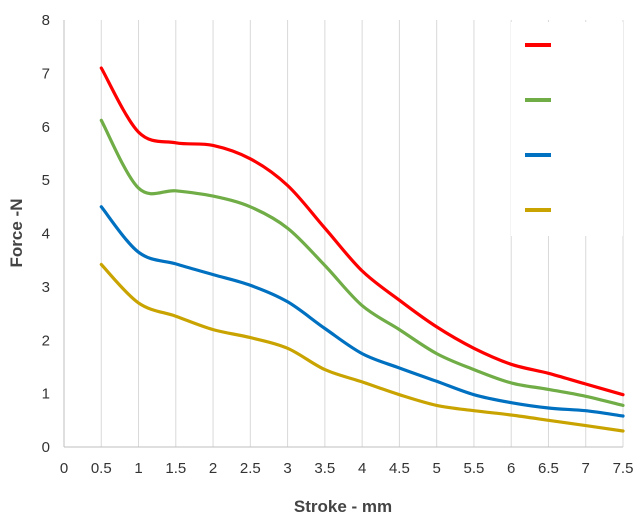 The image size is (637, 525). What do you see at coordinates (46, 394) in the screenshot?
I see `y-tick-label: 1` at bounding box center [46, 394].